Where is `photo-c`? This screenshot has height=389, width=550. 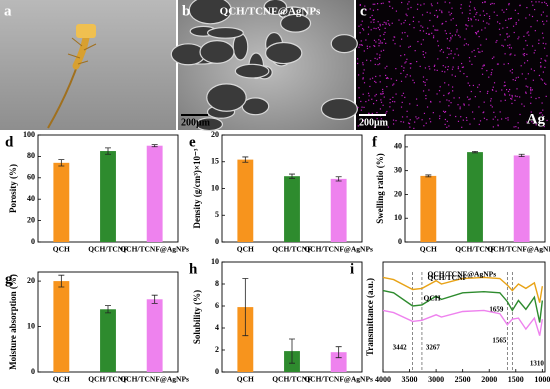 photo-c is located at coordinates (453, 65).